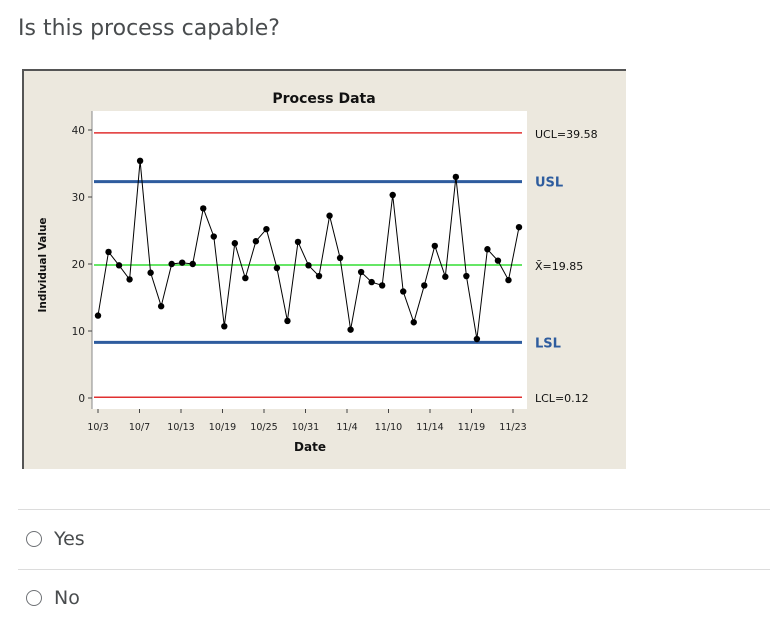  I want to click on x-tick-label: 11/23, so click(512, 427).